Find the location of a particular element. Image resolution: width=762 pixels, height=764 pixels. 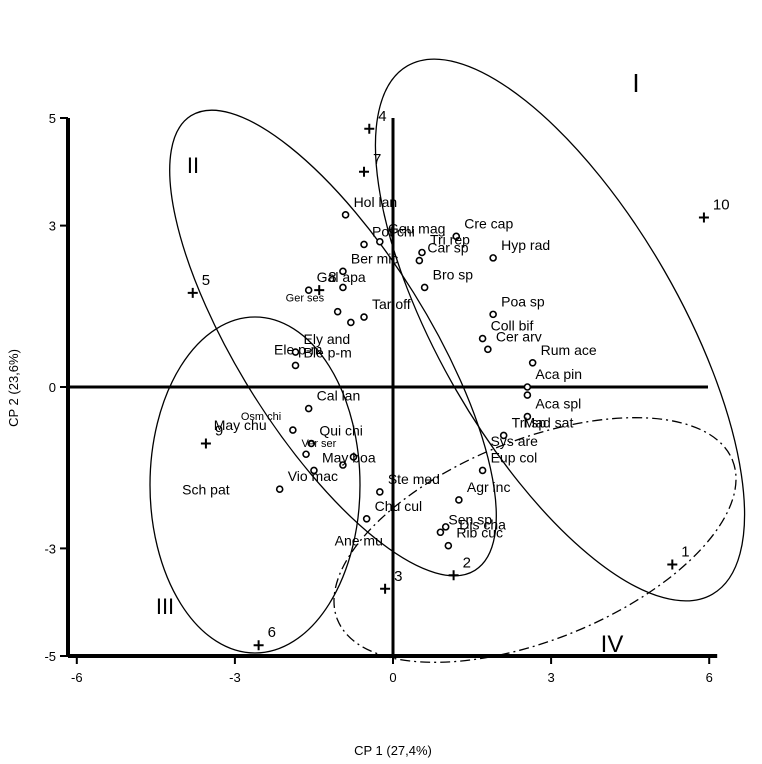

species-label: Sch pat is located at coordinates (206, 490).